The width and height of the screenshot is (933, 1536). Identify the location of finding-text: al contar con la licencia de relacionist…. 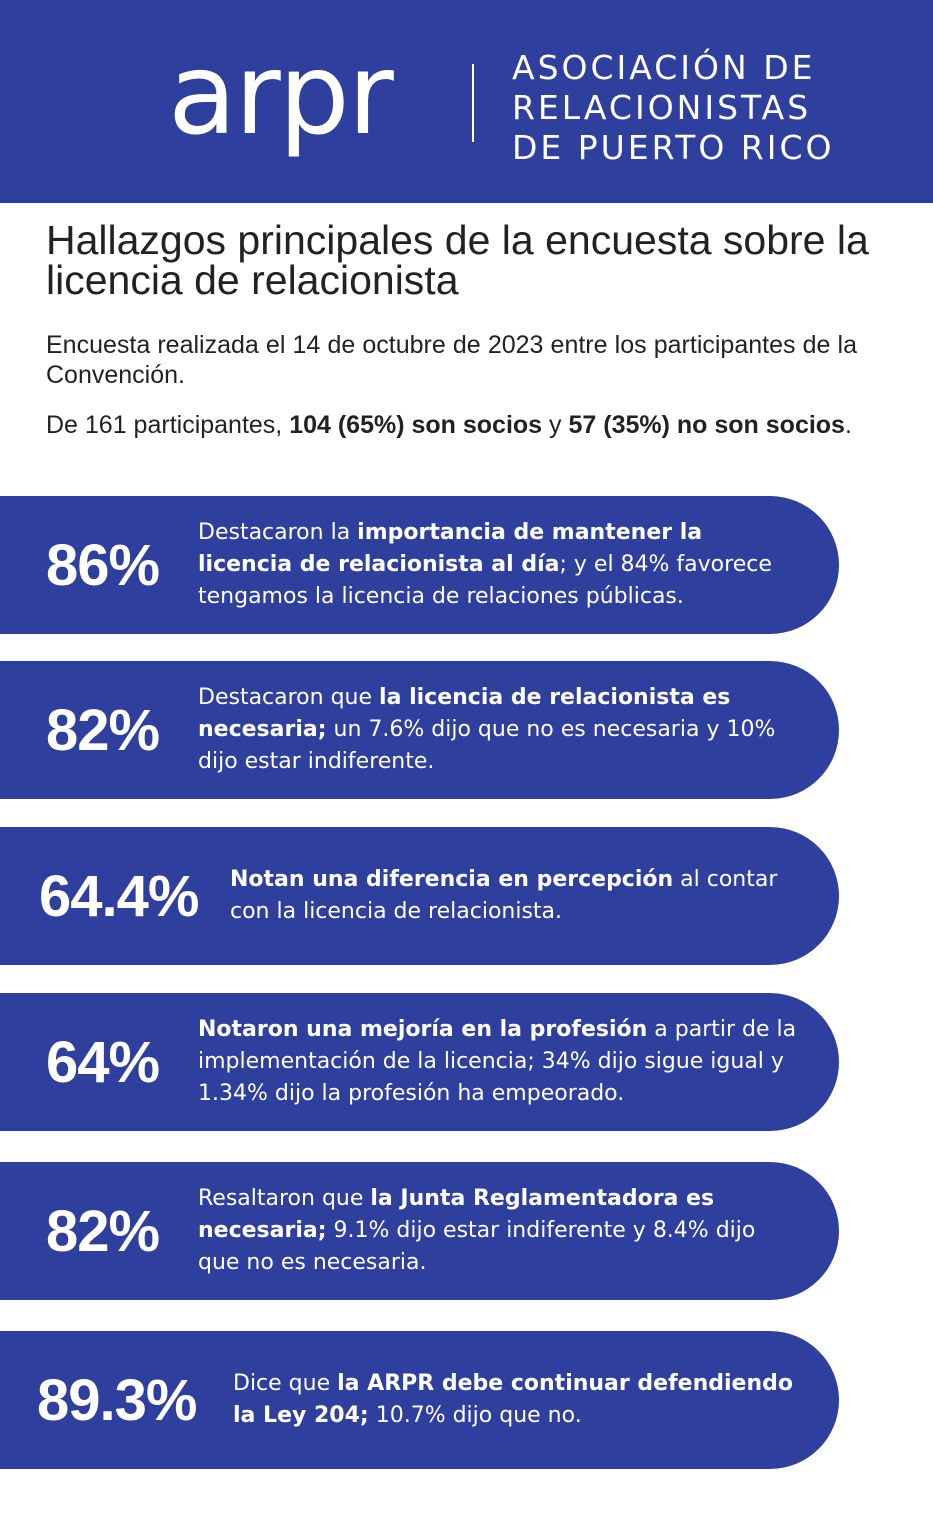
(504, 895).